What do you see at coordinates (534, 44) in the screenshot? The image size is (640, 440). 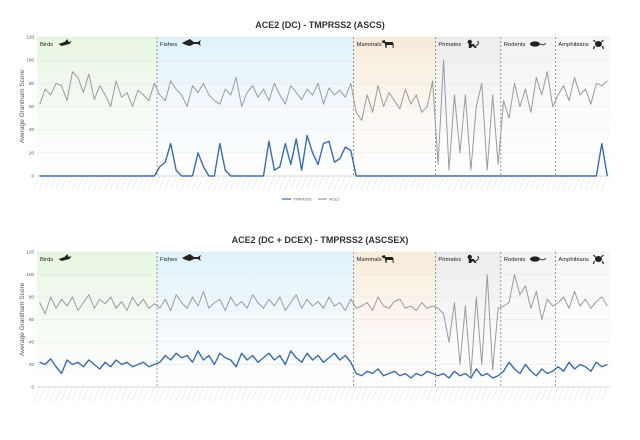 I see `rodent-body` at bounding box center [534, 44].